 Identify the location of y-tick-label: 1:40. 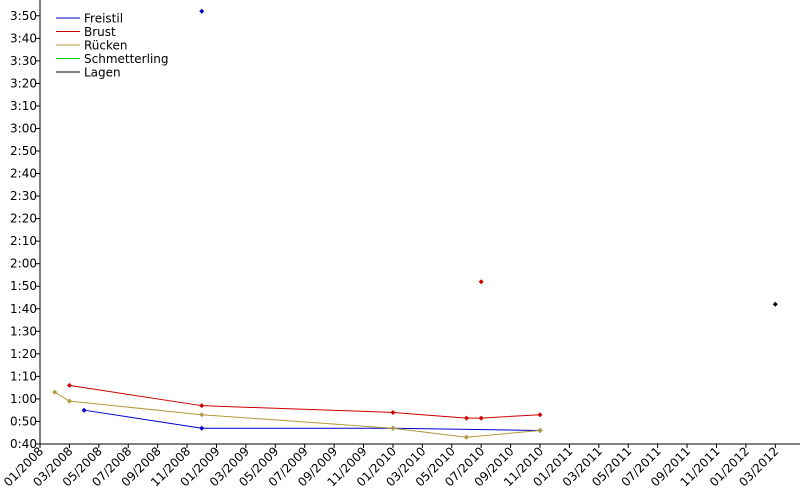
(23, 309).